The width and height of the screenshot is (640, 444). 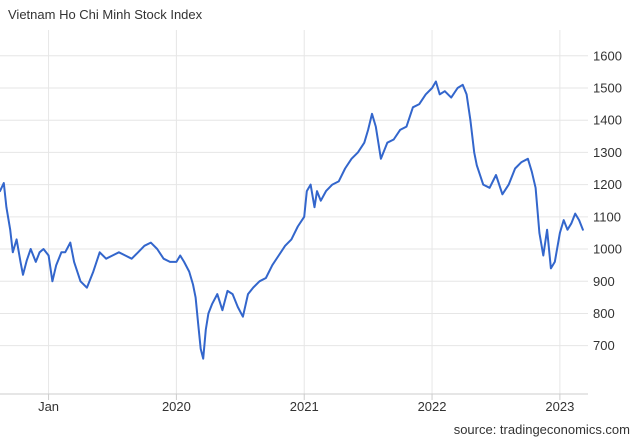 I want to click on x-tick-label: 2021, so click(x=304, y=406).